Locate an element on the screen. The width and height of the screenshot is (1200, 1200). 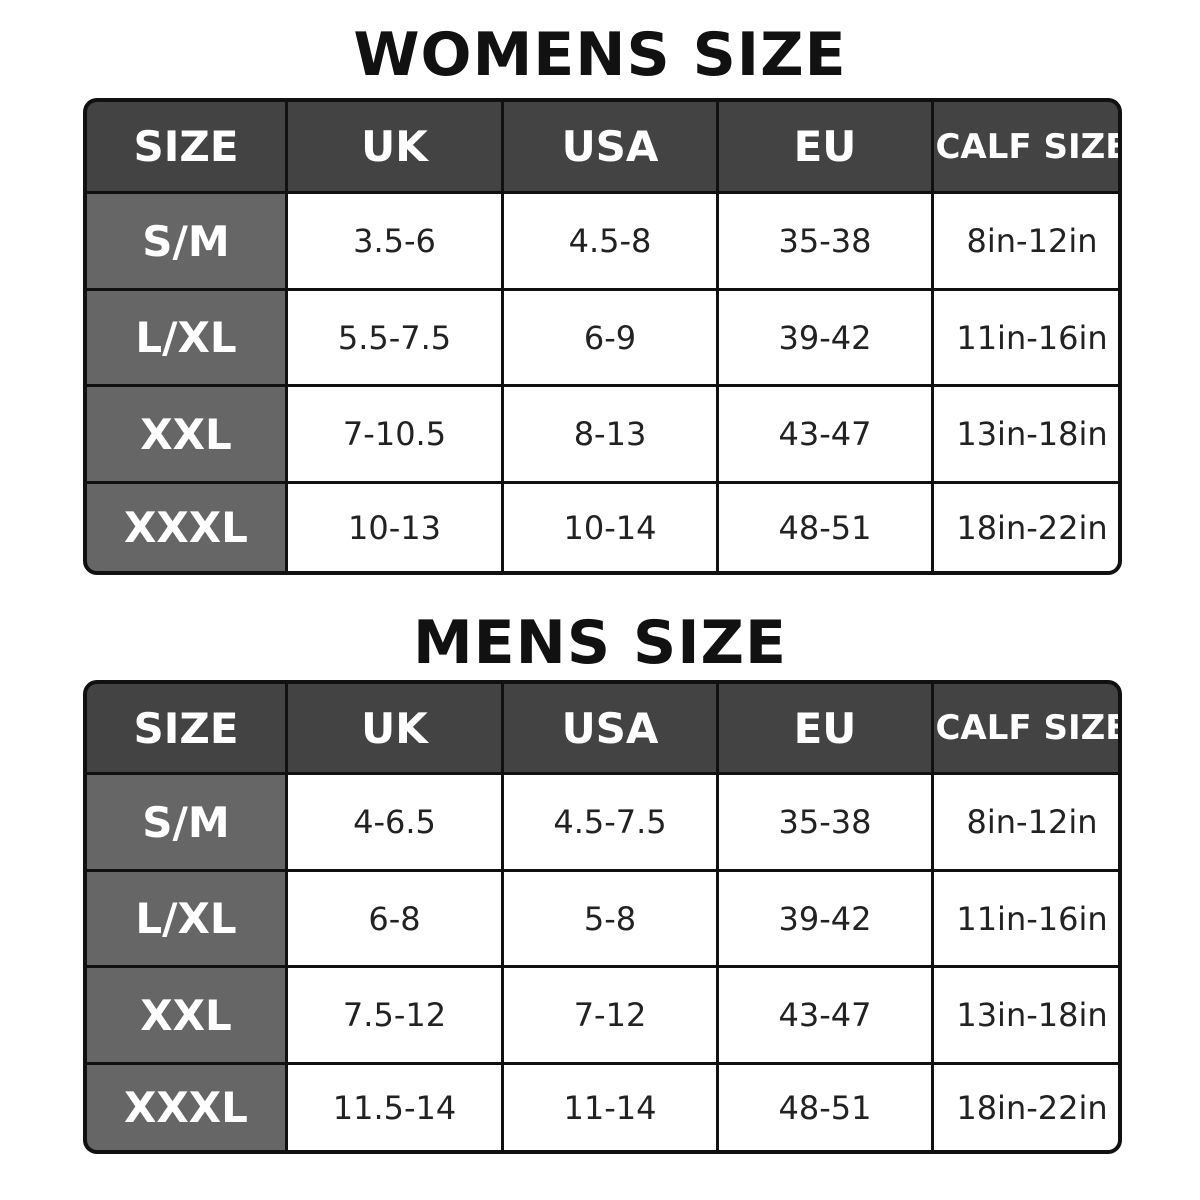
table-cell: 7.5-12 is located at coordinates (394, 1015).